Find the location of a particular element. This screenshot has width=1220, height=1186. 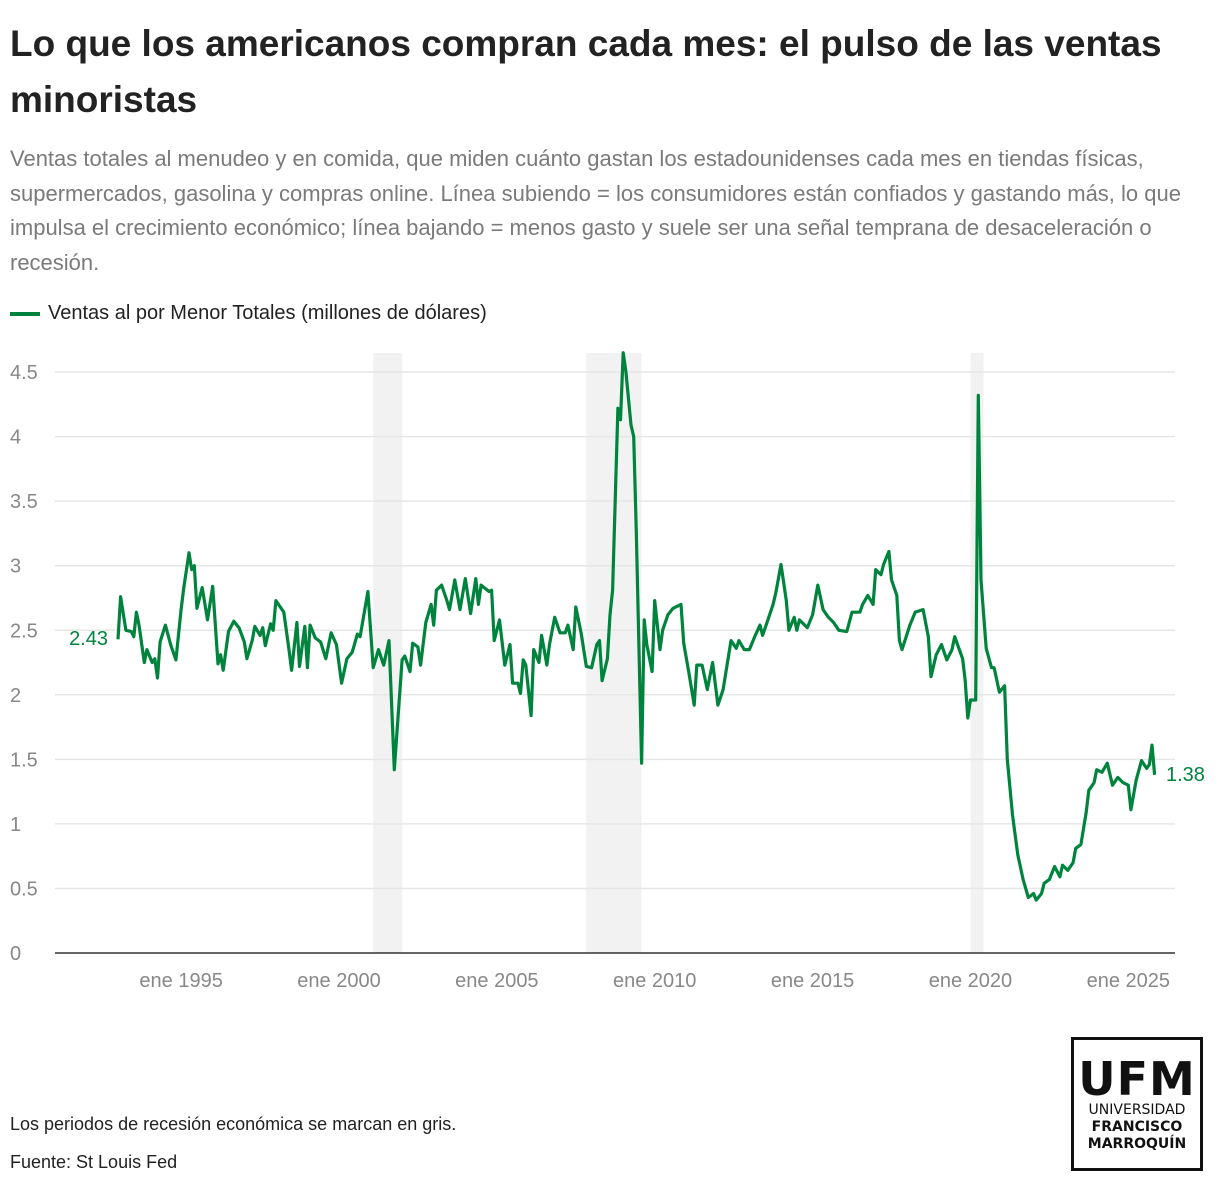

x-tick-label: ene 1995 is located at coordinates (180, 981).